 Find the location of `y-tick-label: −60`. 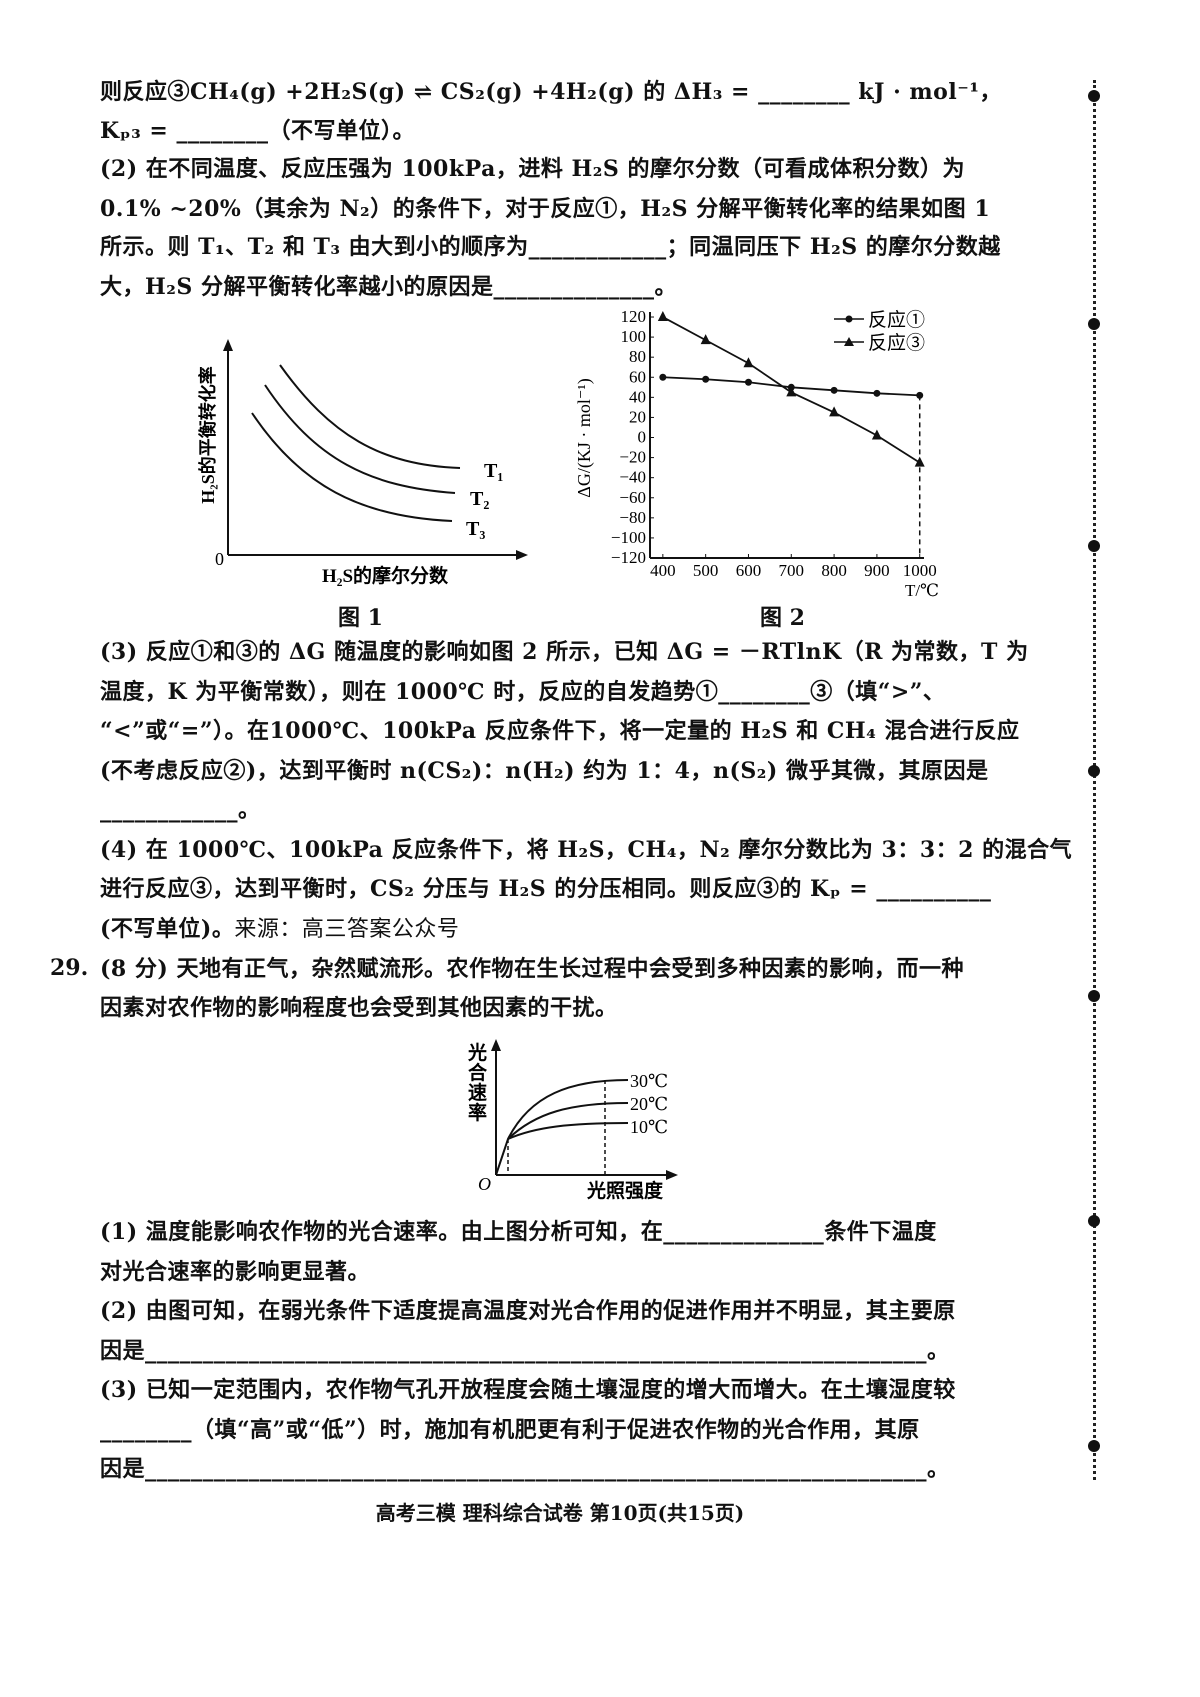

y-tick-label: −60 is located at coordinates (632, 497).